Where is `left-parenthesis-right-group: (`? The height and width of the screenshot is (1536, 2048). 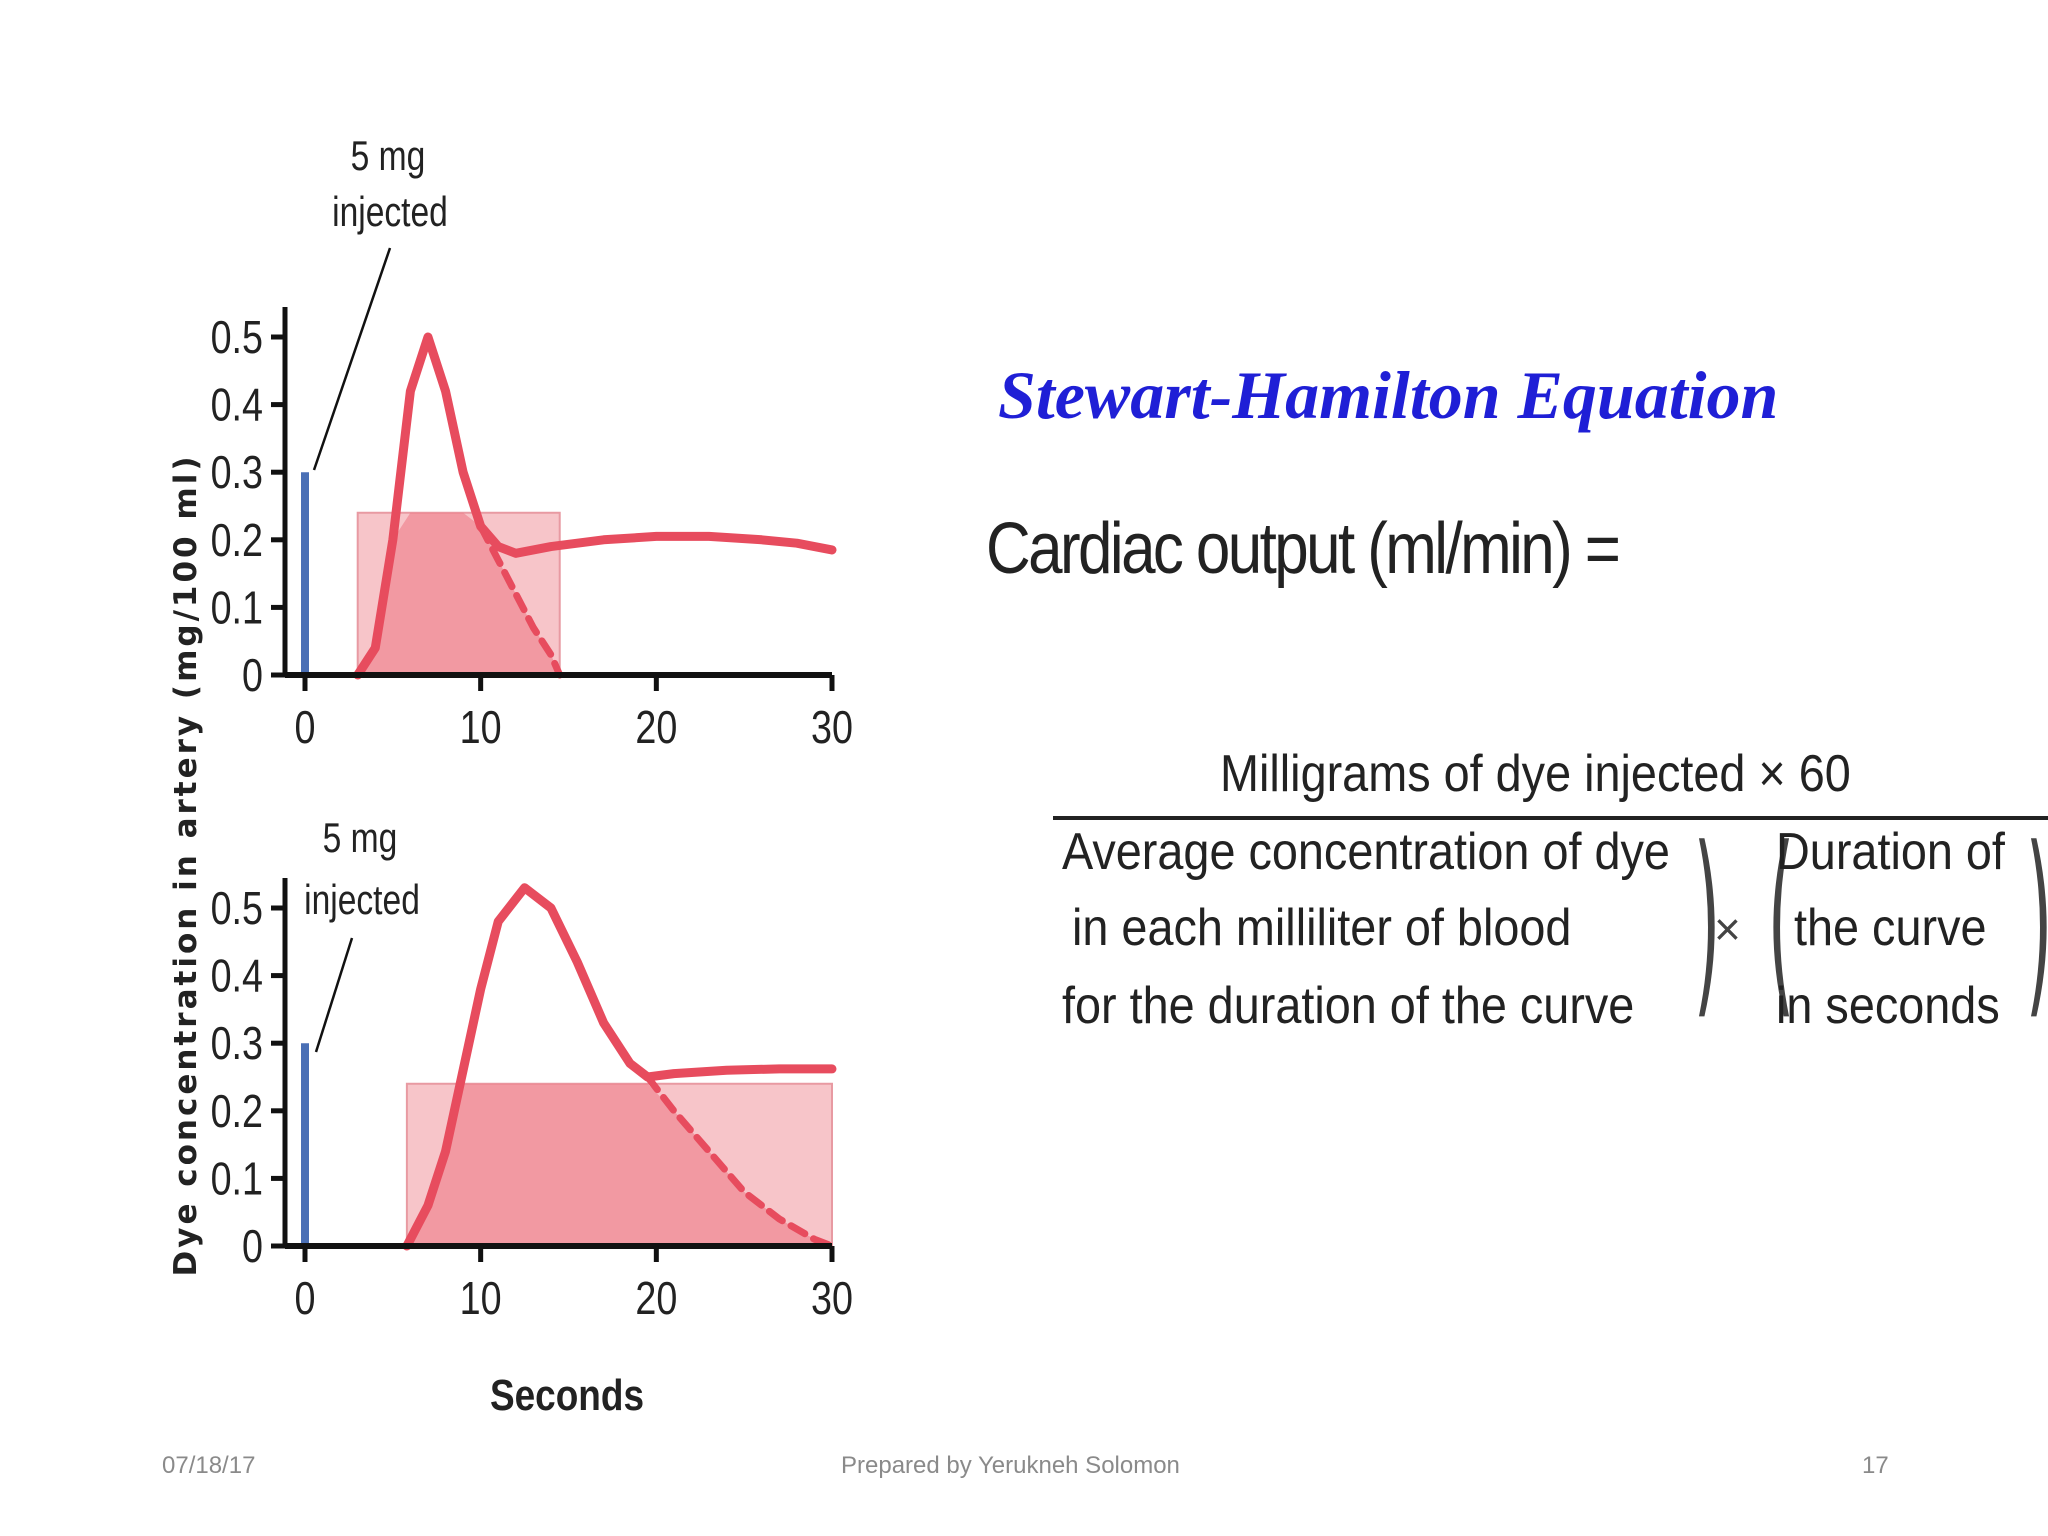 left-parenthesis-right-group: ( is located at coordinates (1781, 921).